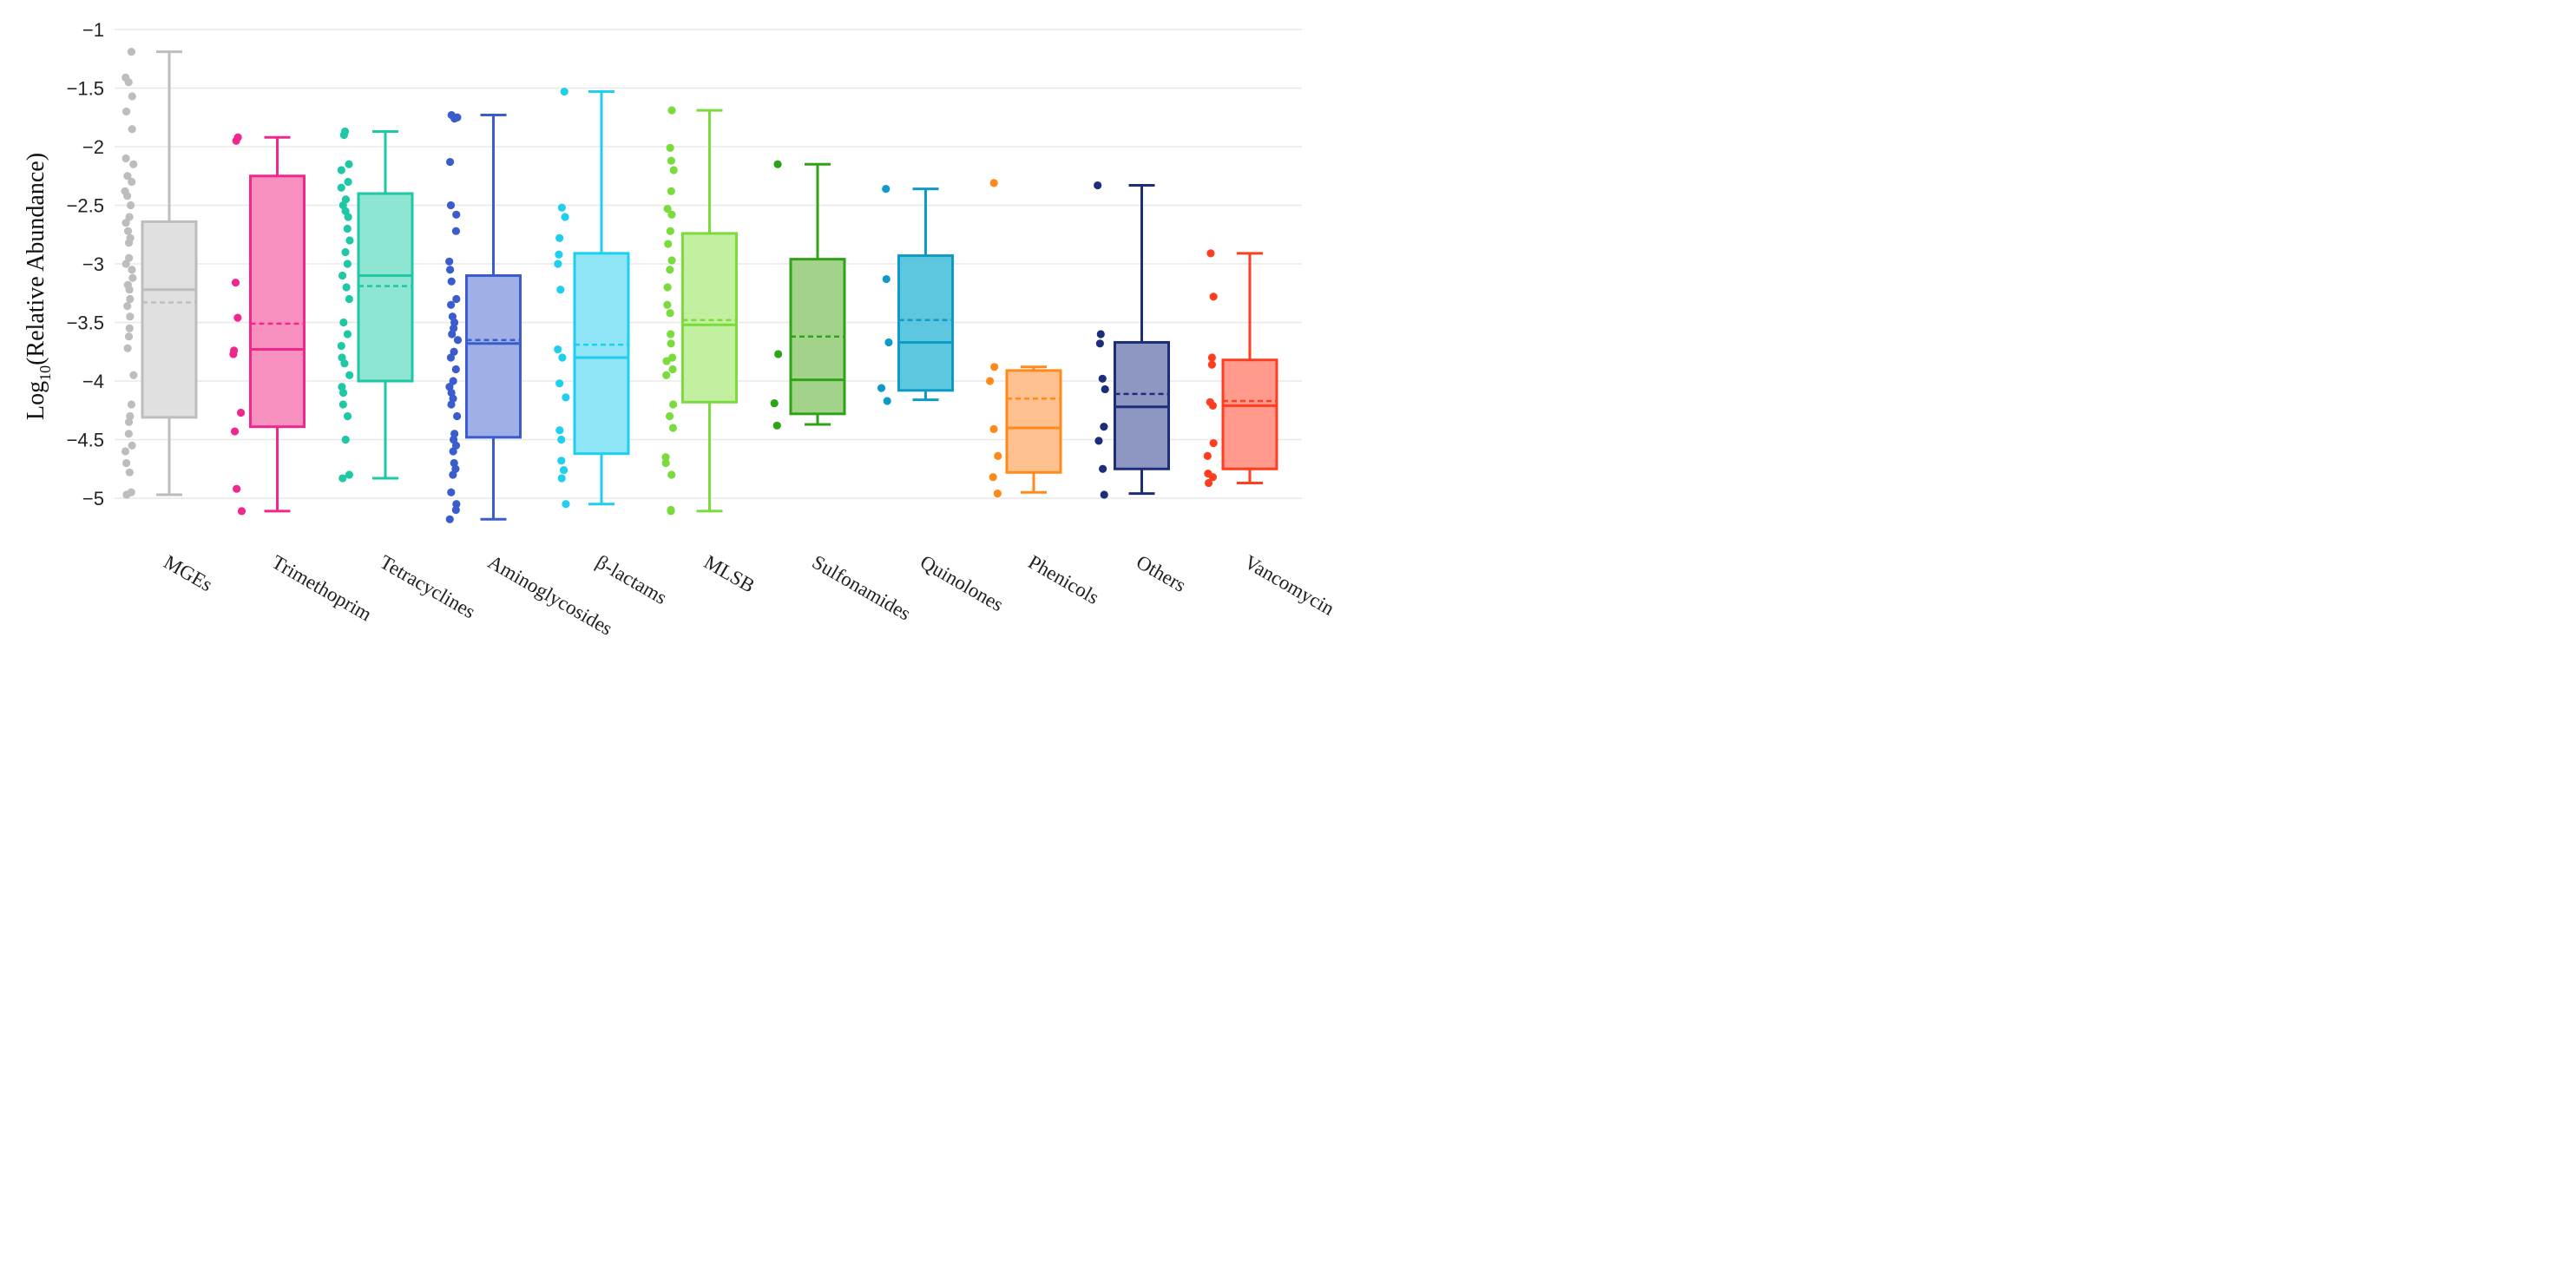  What do you see at coordinates (93, 264) in the screenshot?
I see `y-tick-label: −3` at bounding box center [93, 264].